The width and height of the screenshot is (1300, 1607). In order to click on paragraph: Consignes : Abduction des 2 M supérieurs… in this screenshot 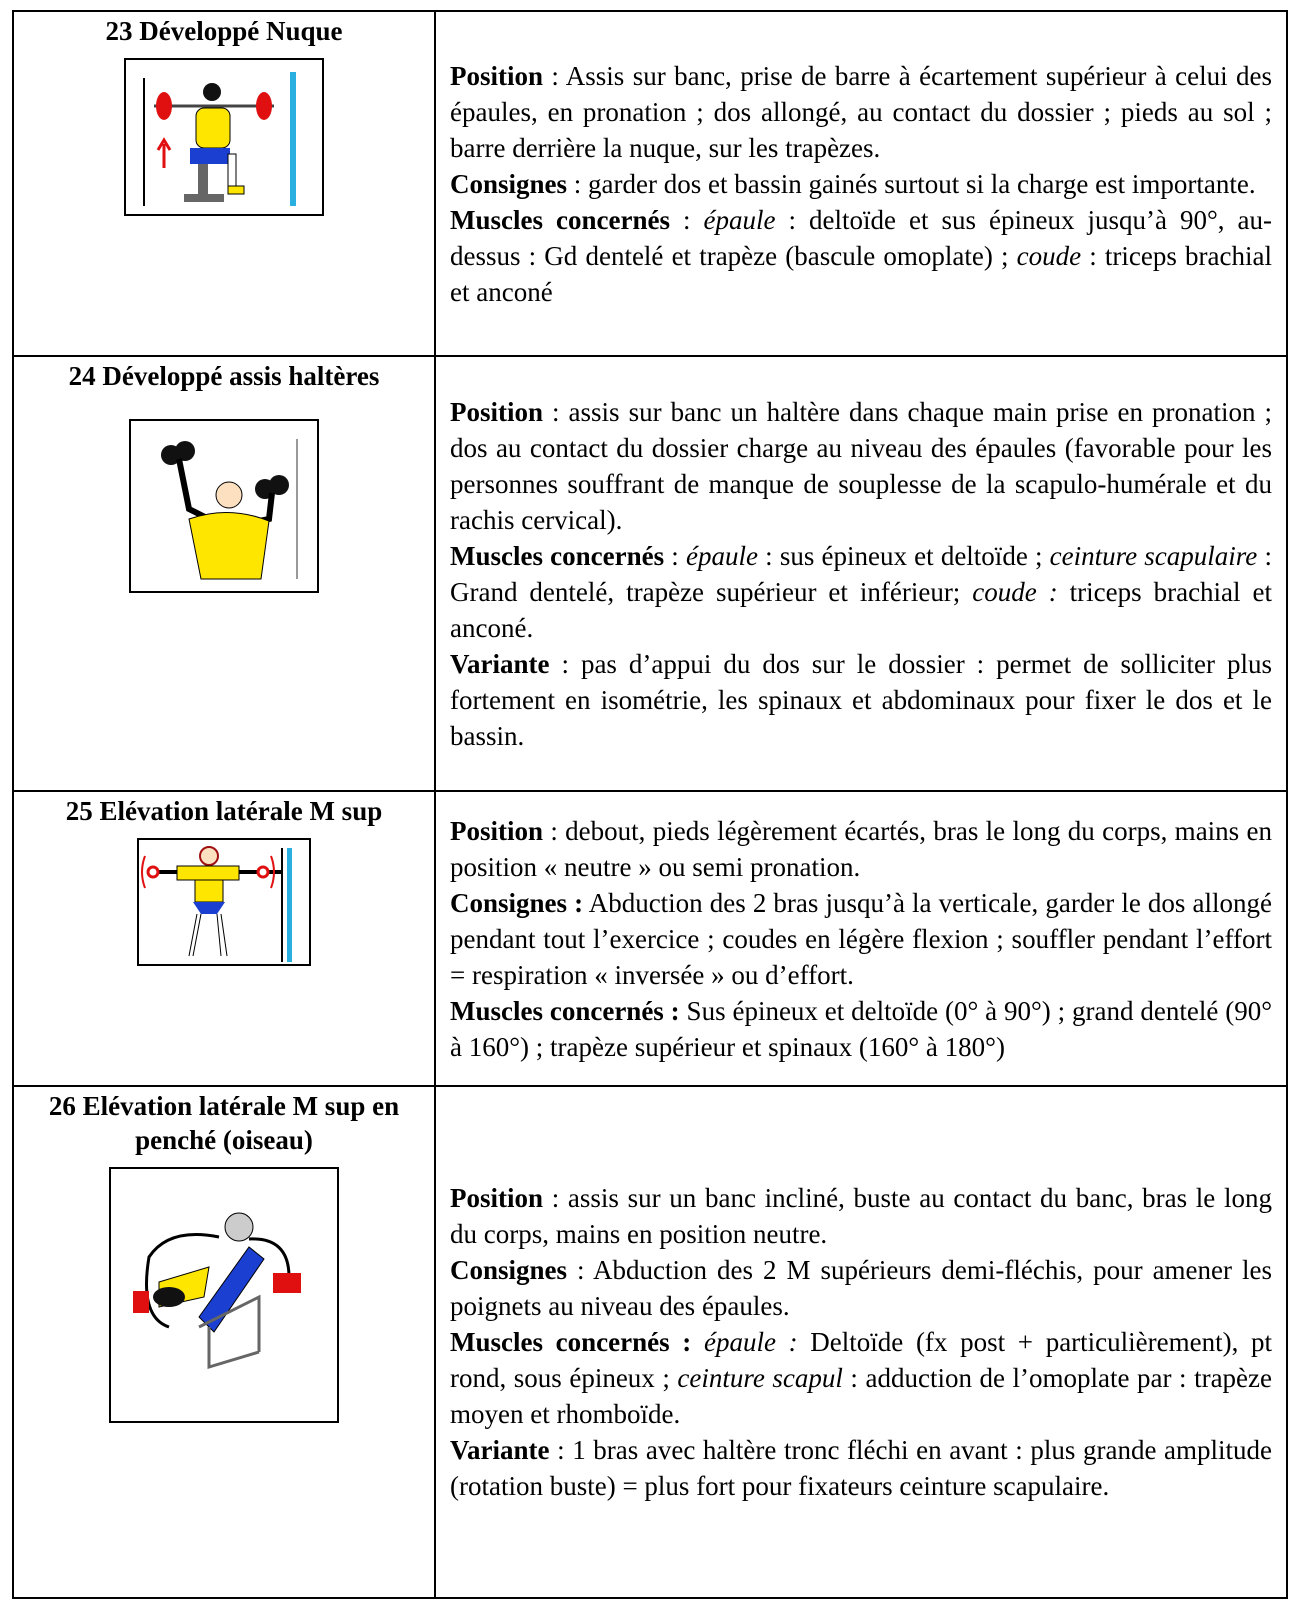, I will do `click(861, 1288)`.